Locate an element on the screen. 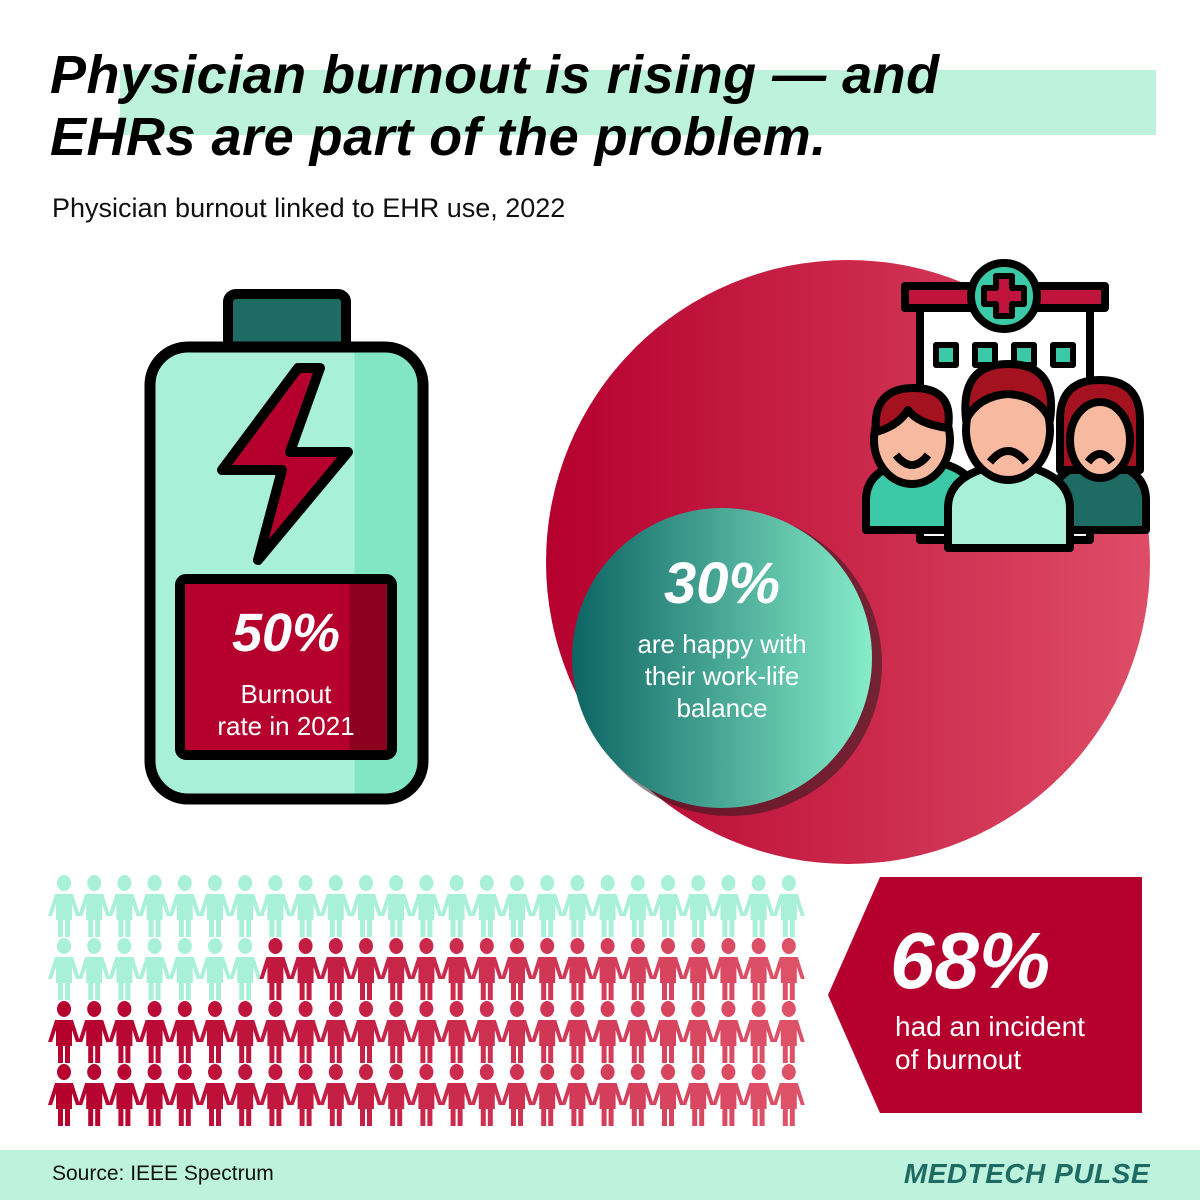  label-line: their work-life is located at coordinates (722, 676).